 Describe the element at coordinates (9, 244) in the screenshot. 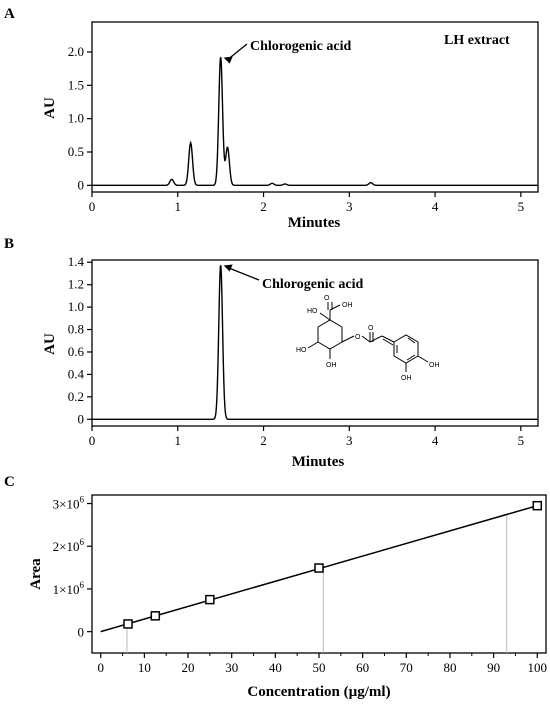

I see `panel-letter-b: B` at that location.